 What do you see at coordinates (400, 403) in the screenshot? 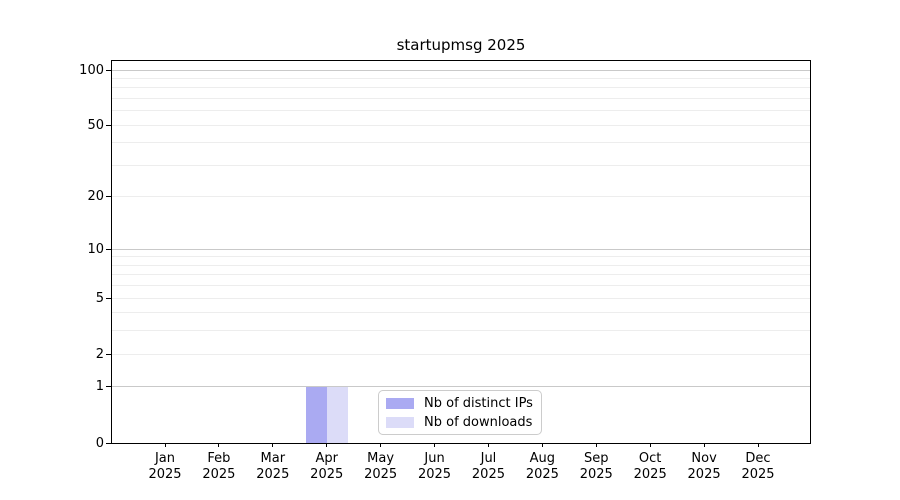
I see `legend-swatch-distinct-ips` at bounding box center [400, 403].